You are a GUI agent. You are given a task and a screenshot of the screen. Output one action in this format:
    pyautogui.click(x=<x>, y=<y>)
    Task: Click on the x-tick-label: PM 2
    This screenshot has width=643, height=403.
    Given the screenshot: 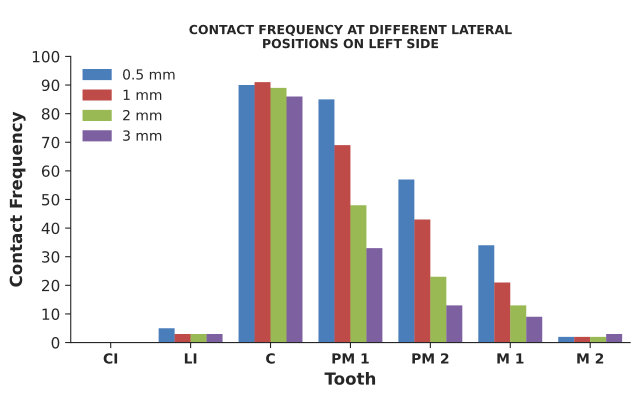 What is the action you would take?
    pyautogui.click(x=430, y=358)
    